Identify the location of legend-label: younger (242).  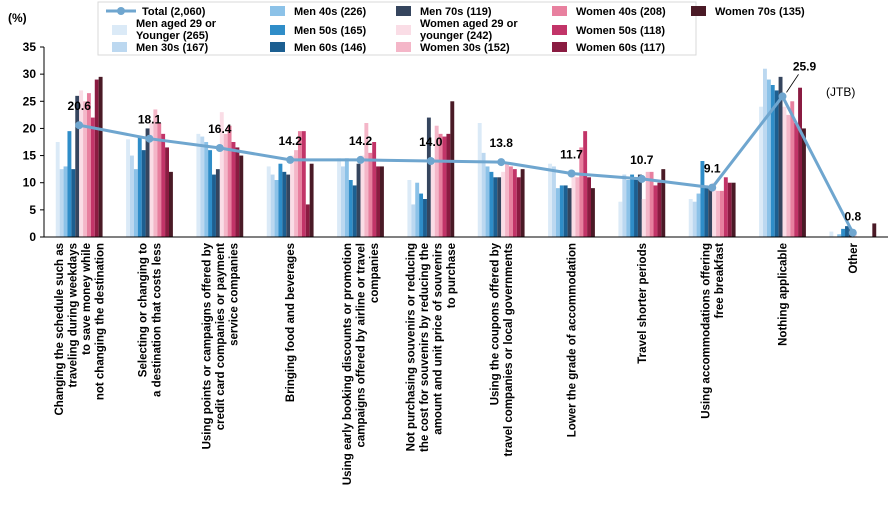
(456, 36).